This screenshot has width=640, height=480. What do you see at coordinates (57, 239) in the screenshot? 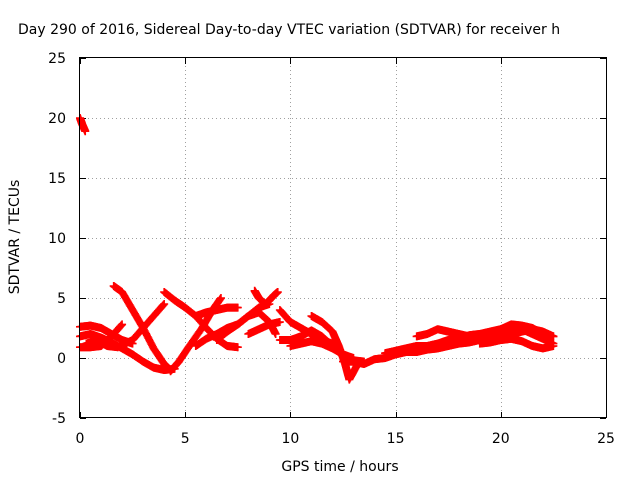
I see `y-tick-label: 10` at bounding box center [57, 239].